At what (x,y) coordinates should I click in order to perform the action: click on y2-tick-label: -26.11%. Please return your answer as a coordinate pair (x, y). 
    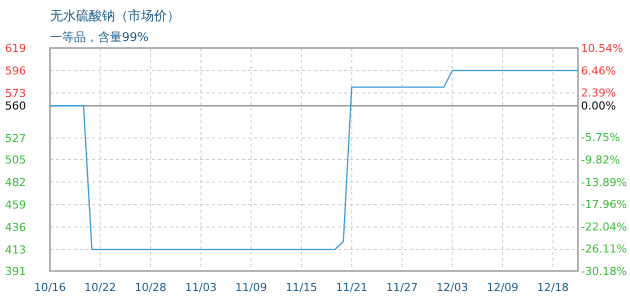
    Looking at the image, I should click on (604, 249).